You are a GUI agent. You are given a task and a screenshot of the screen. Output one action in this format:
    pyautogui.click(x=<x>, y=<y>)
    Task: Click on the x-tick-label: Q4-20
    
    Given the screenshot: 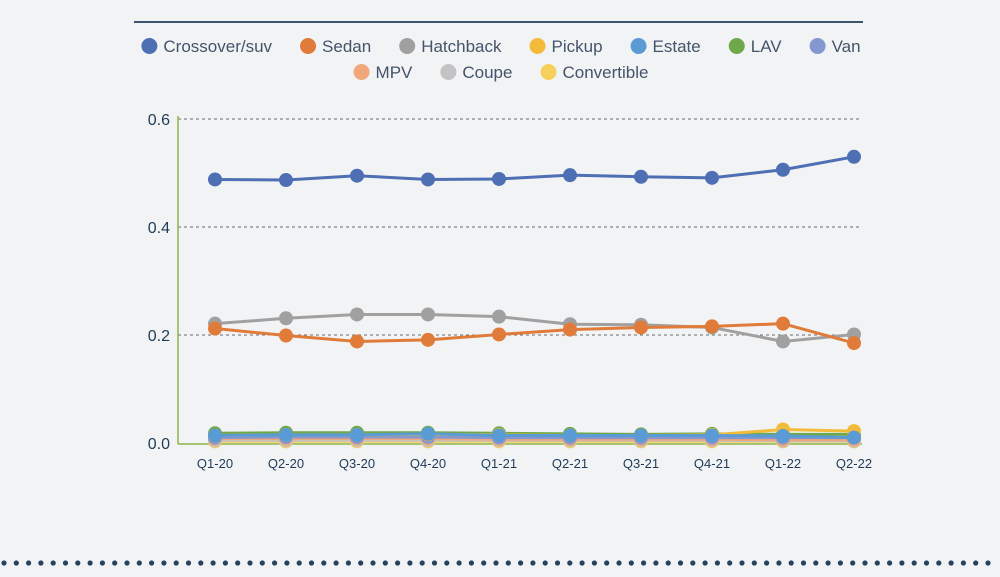 What is the action you would take?
    pyautogui.click(x=428, y=463)
    